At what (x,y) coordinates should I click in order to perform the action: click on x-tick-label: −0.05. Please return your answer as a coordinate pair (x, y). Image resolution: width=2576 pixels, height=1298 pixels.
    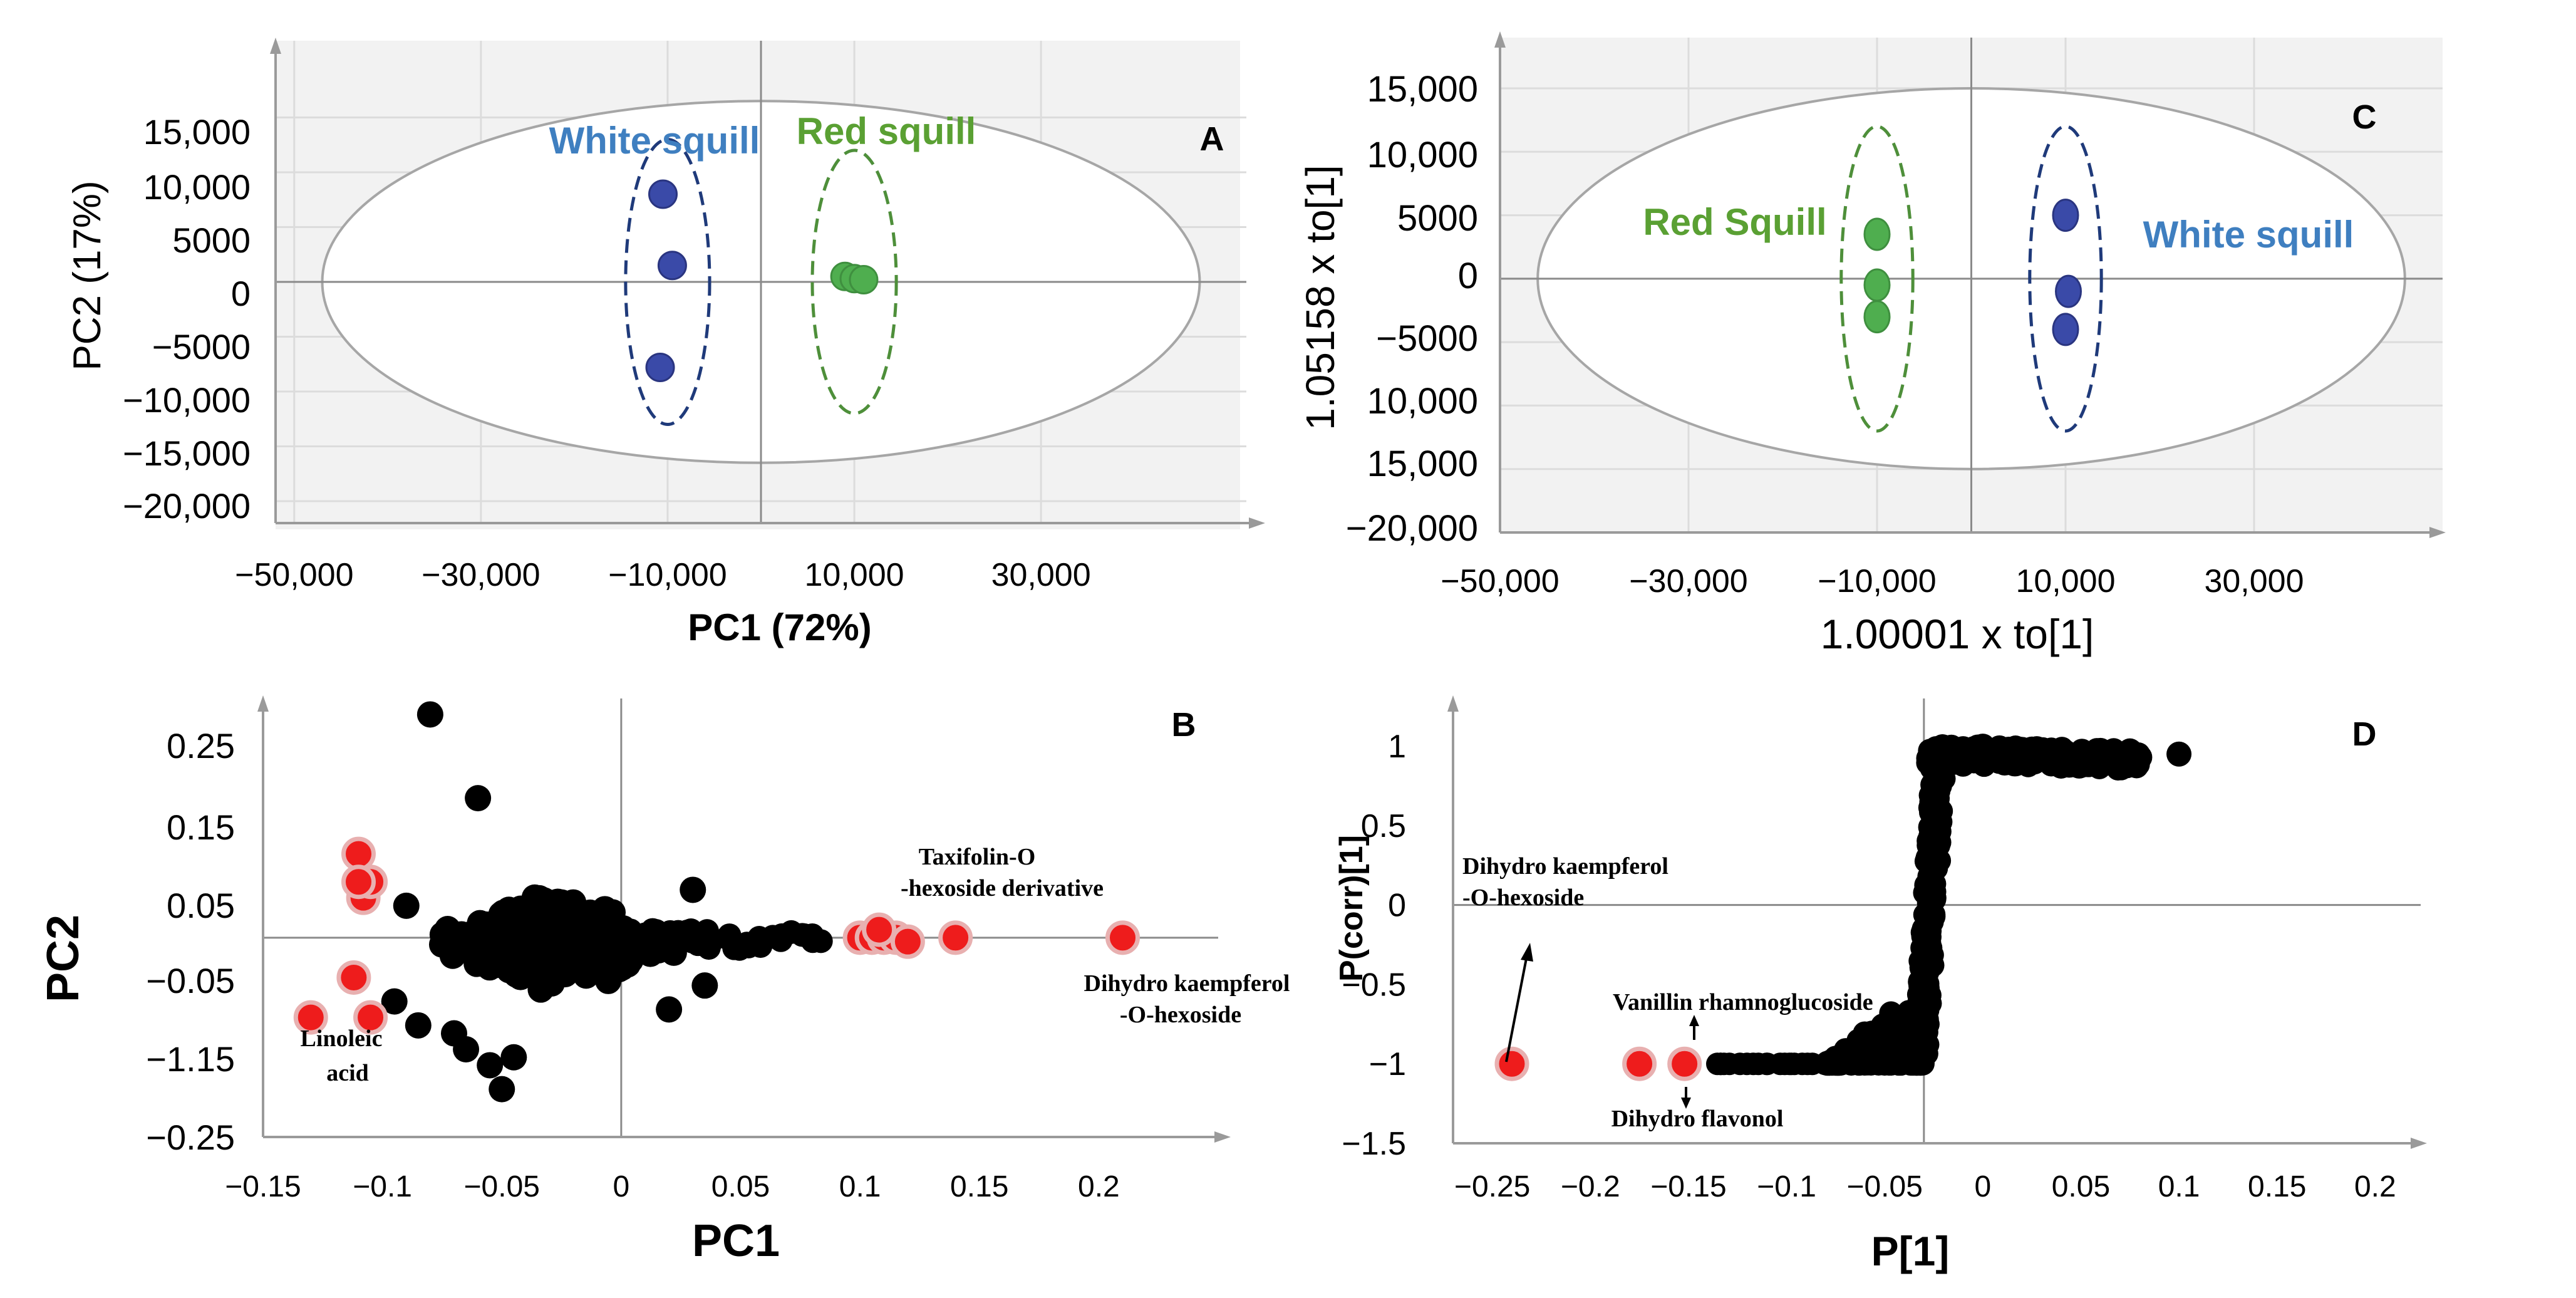
    Looking at the image, I should click on (502, 1186).